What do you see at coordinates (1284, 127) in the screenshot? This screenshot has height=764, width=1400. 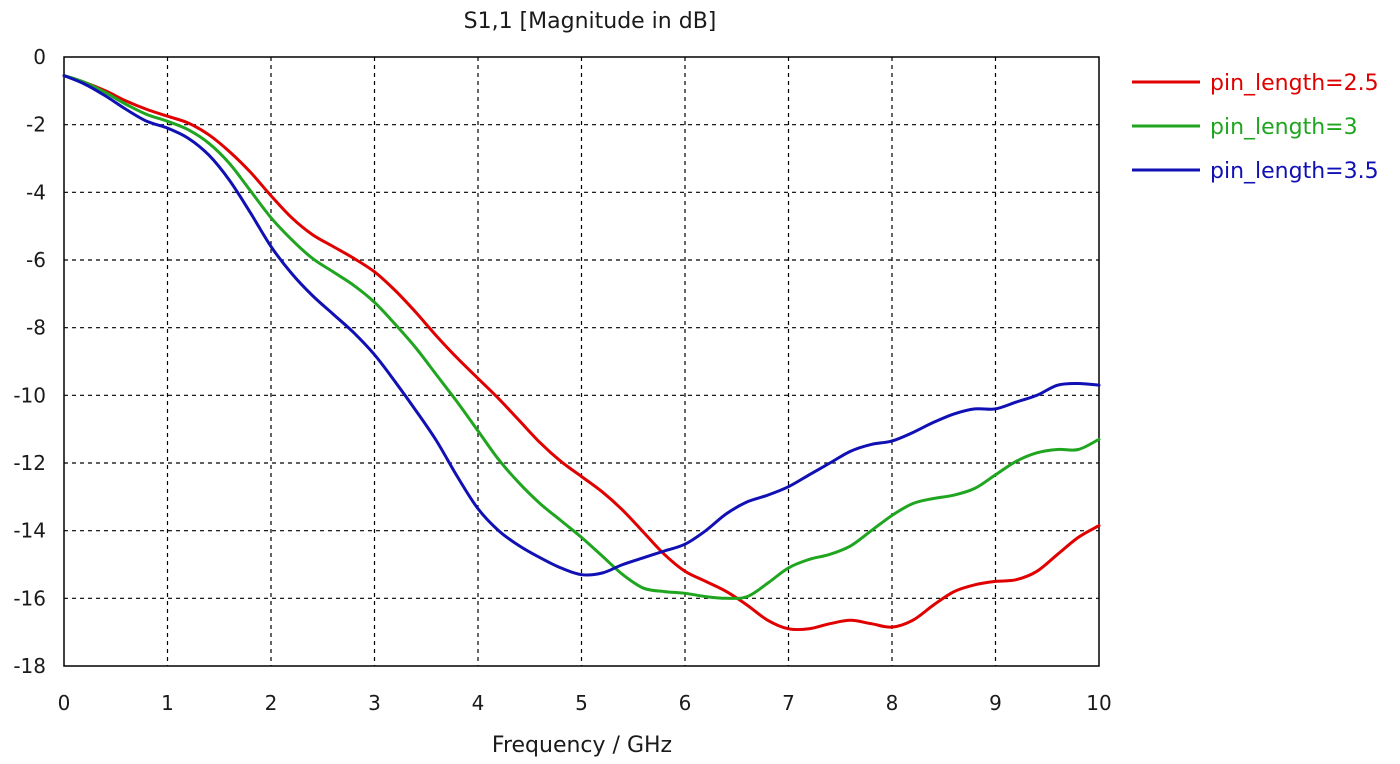 I see `legend-label: pin_length=3` at bounding box center [1284, 127].